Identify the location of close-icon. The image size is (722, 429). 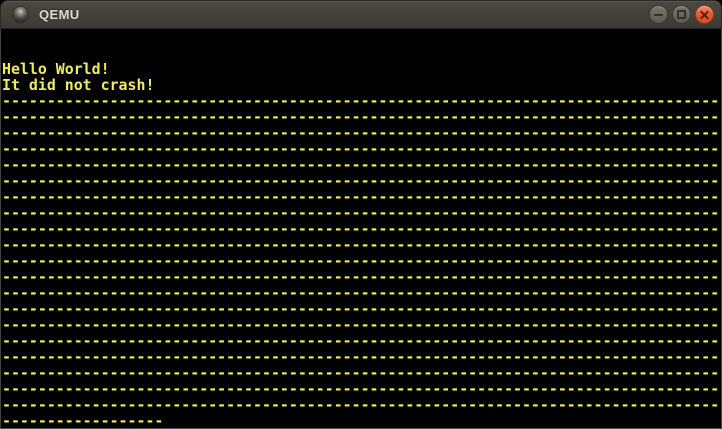
(704, 14).